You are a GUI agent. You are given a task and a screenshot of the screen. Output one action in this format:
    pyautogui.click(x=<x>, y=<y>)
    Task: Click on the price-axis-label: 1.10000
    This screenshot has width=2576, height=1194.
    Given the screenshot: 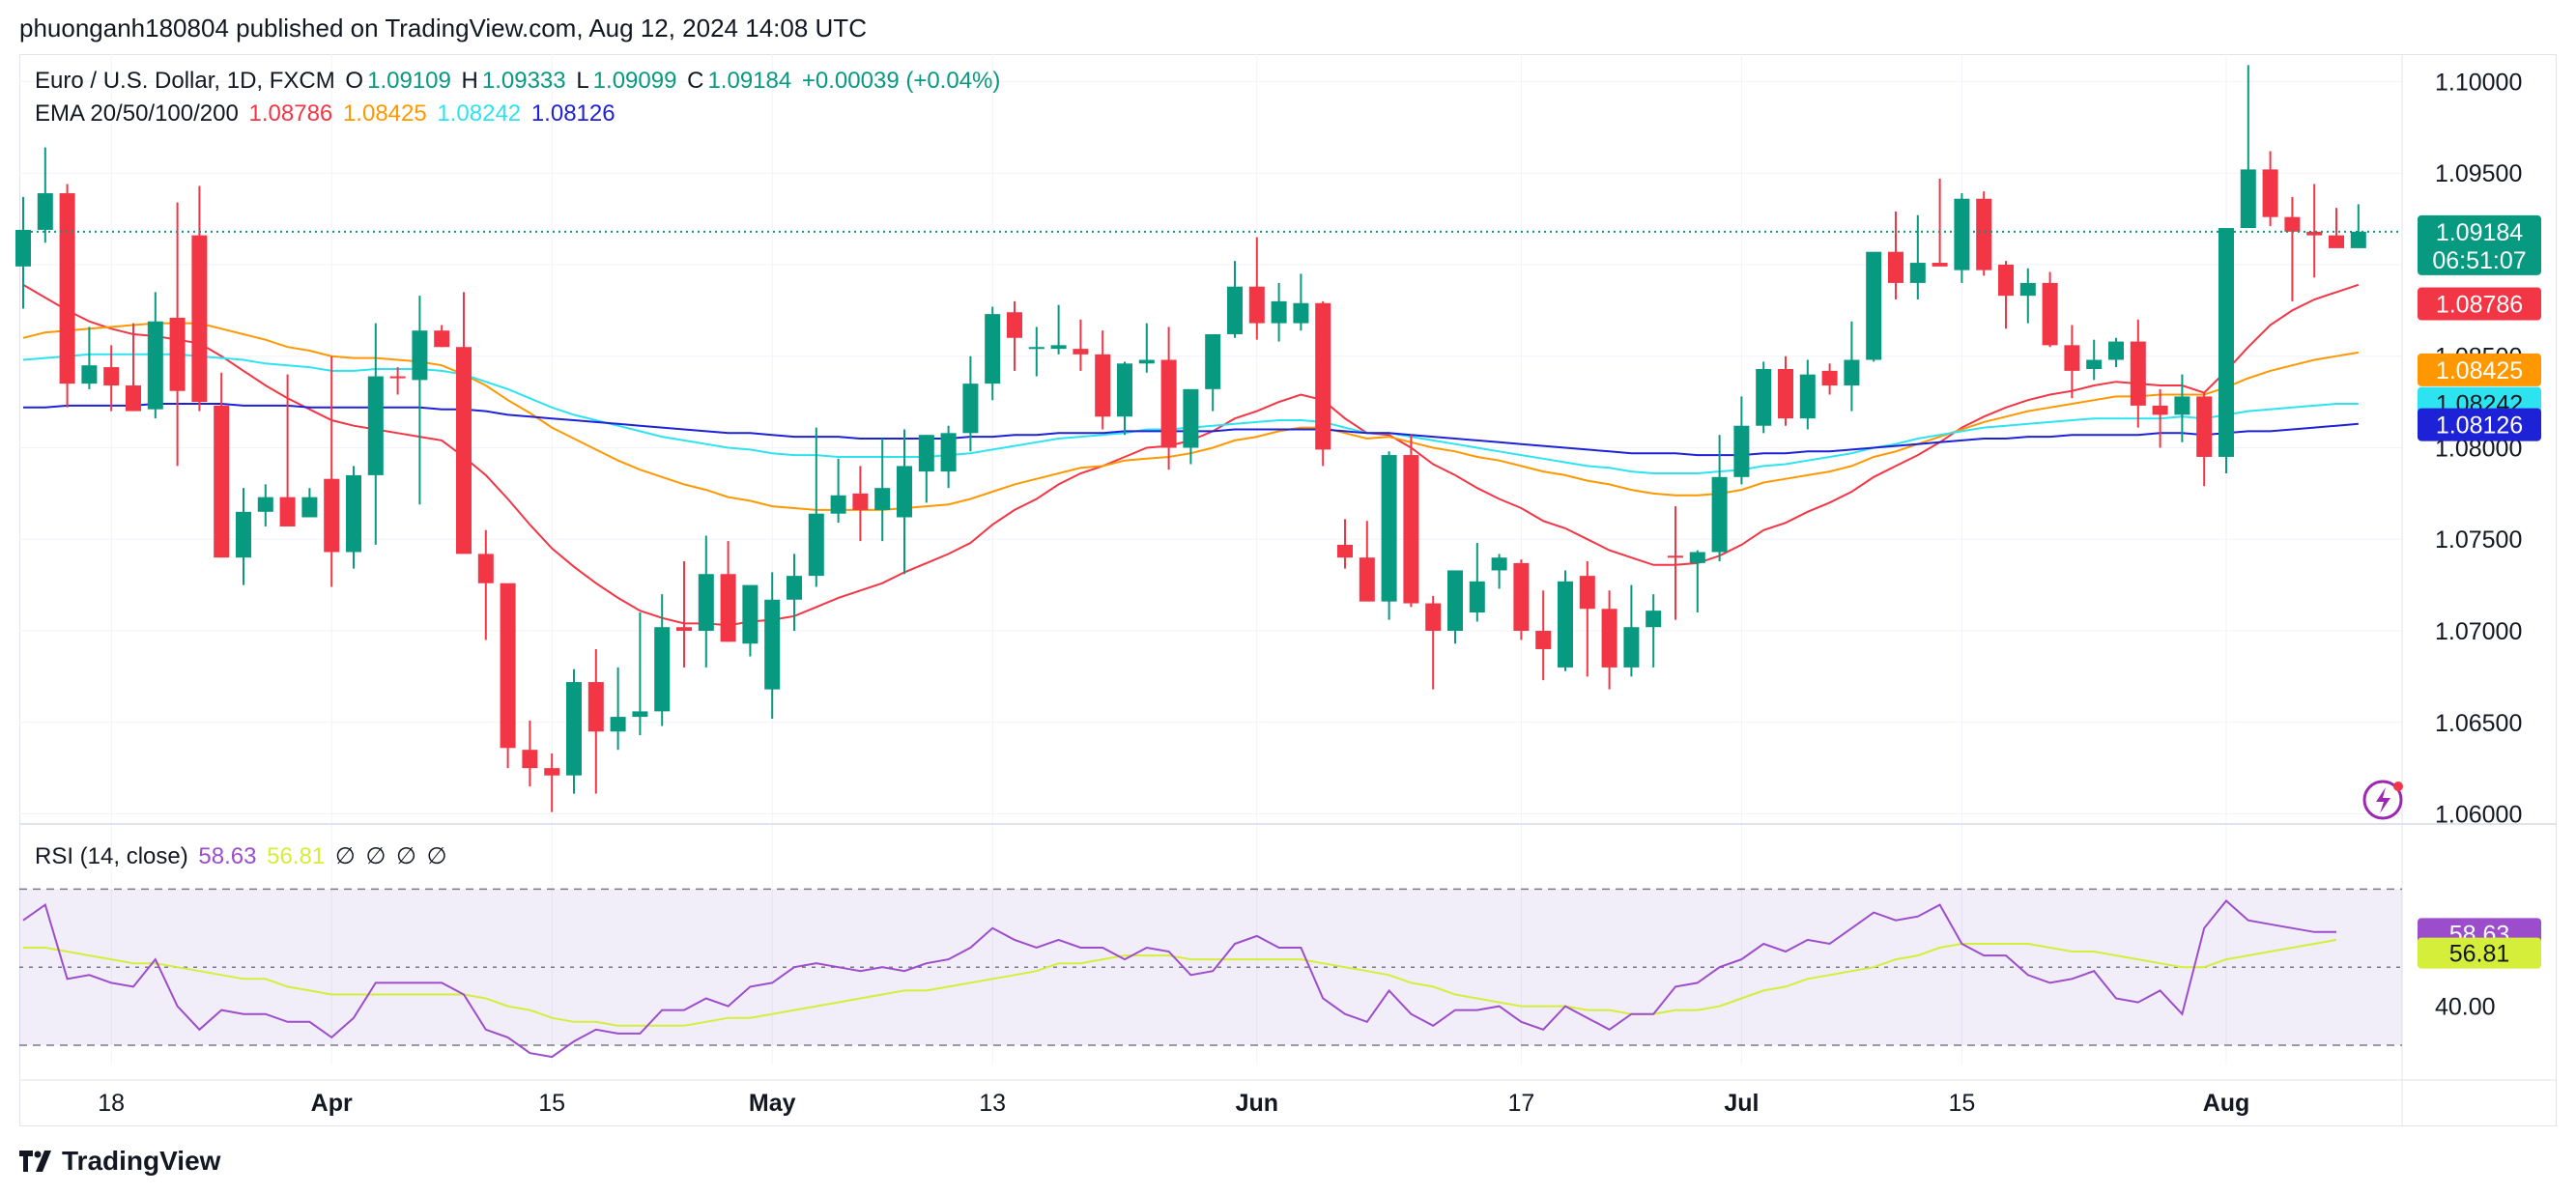 What is the action you would take?
    pyautogui.click(x=2479, y=83)
    